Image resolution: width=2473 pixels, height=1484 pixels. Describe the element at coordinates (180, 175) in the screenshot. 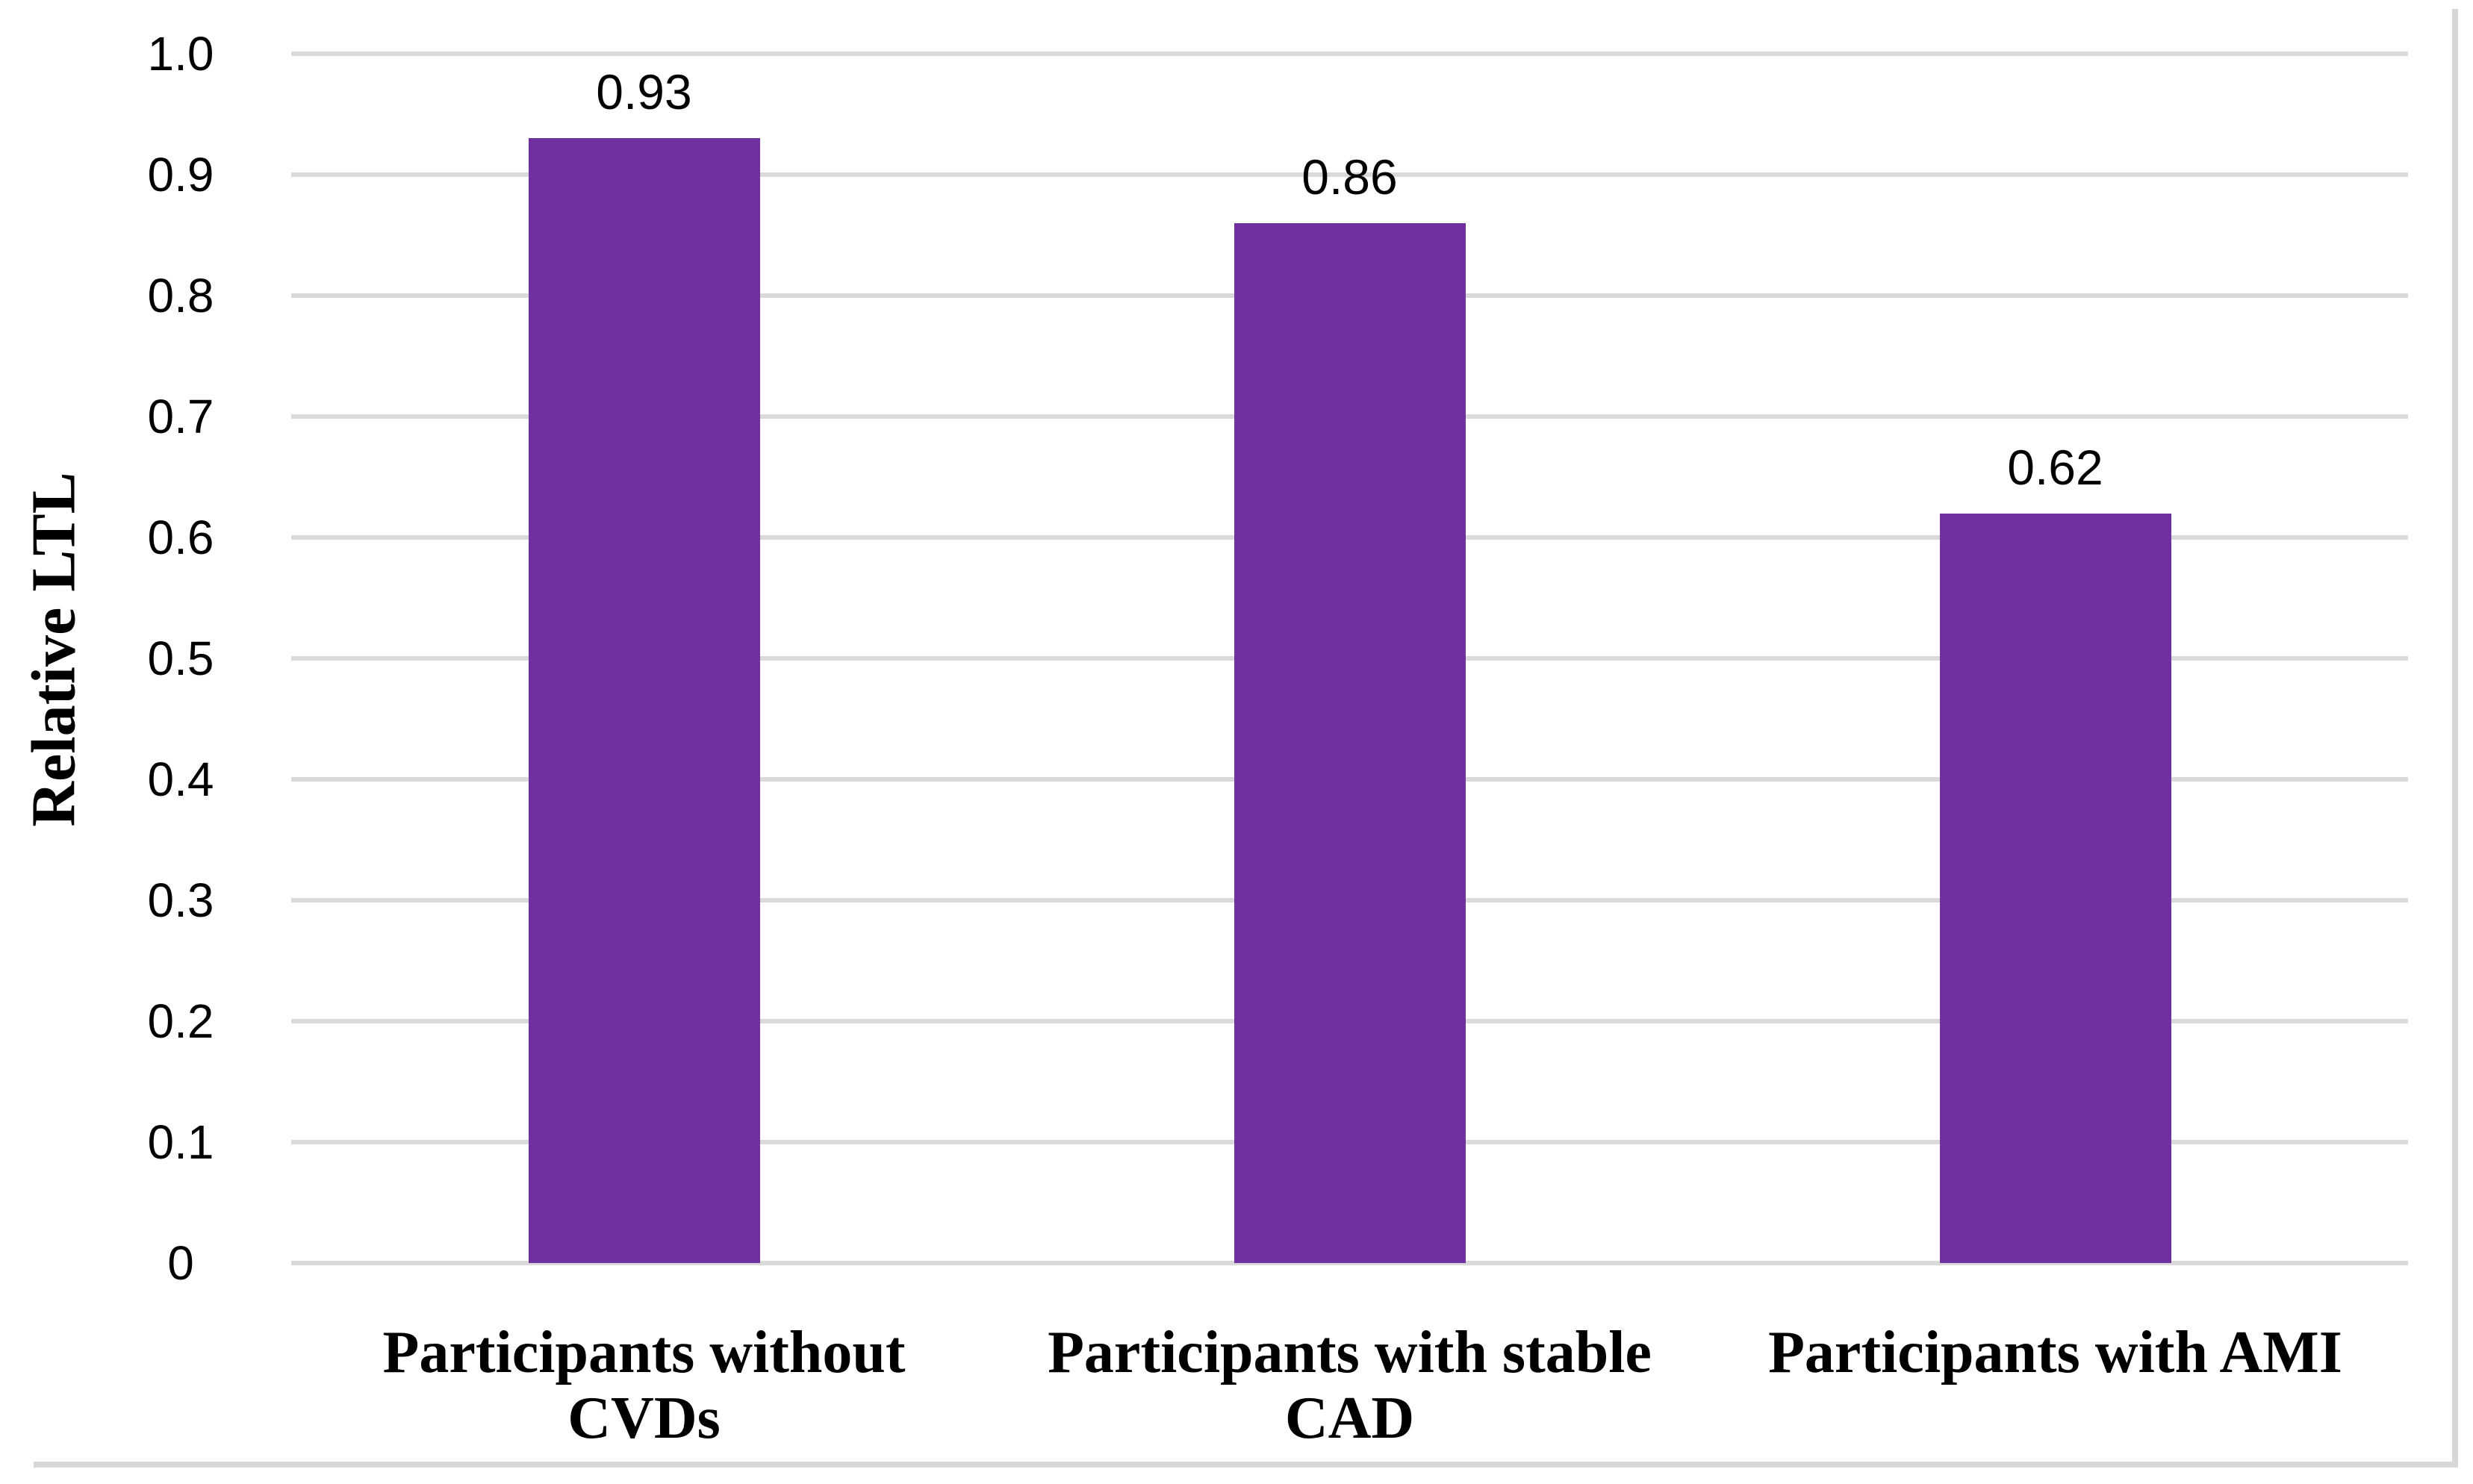

I see `y-tick-label: 0.9` at that location.